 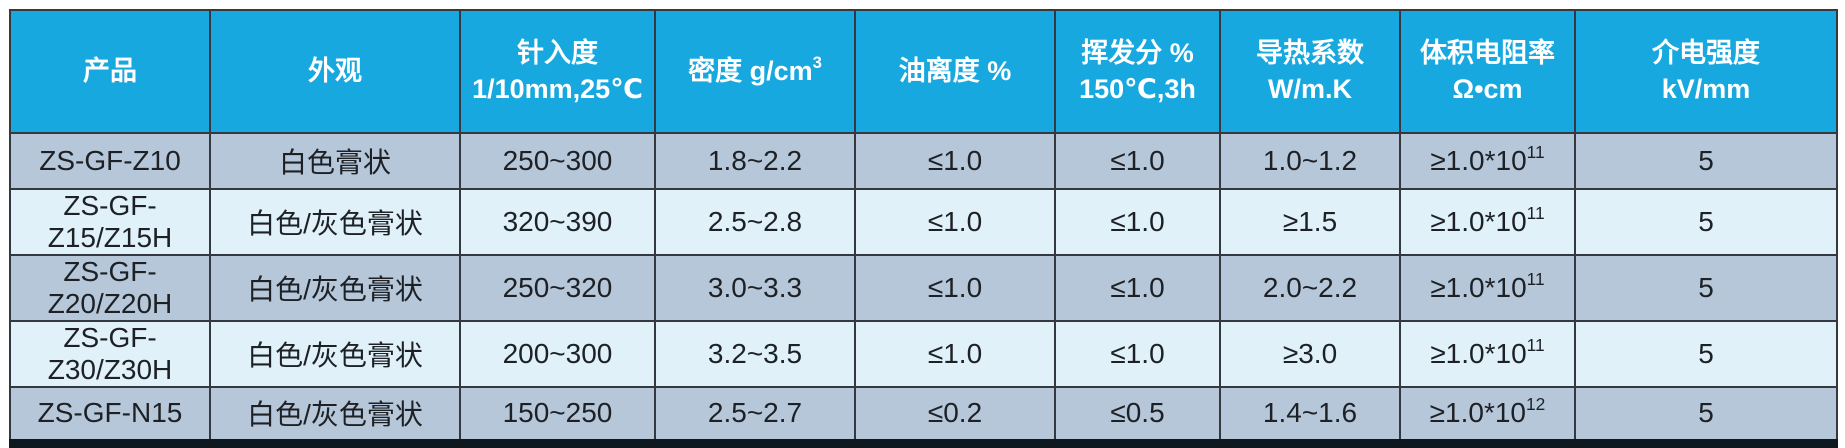 I want to click on column-header-appearance: 外观, so click(x=335, y=71).